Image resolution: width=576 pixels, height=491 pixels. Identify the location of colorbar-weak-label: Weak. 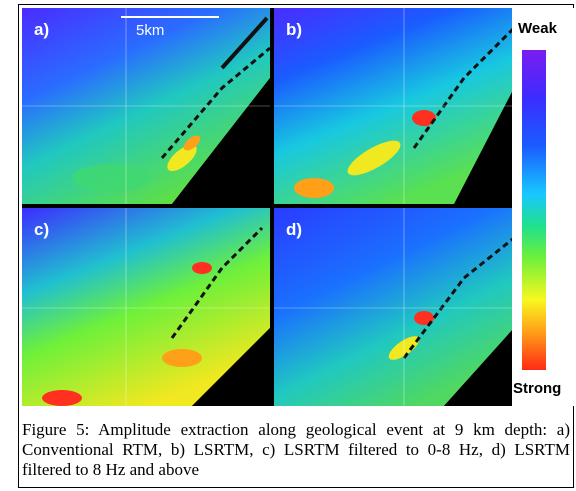
(537, 28).